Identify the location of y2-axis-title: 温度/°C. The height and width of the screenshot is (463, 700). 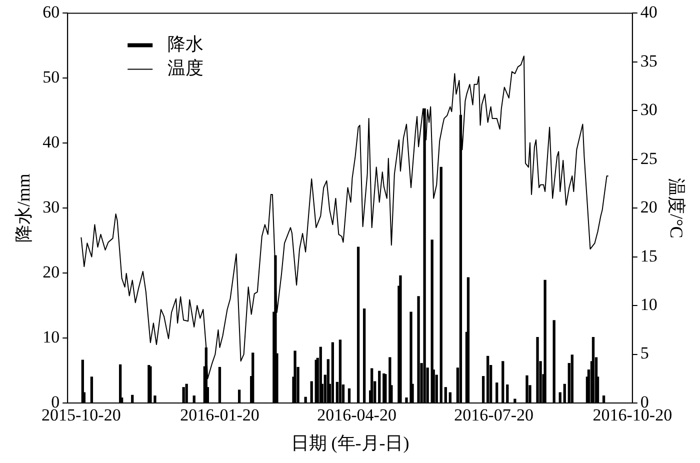
(676, 208).